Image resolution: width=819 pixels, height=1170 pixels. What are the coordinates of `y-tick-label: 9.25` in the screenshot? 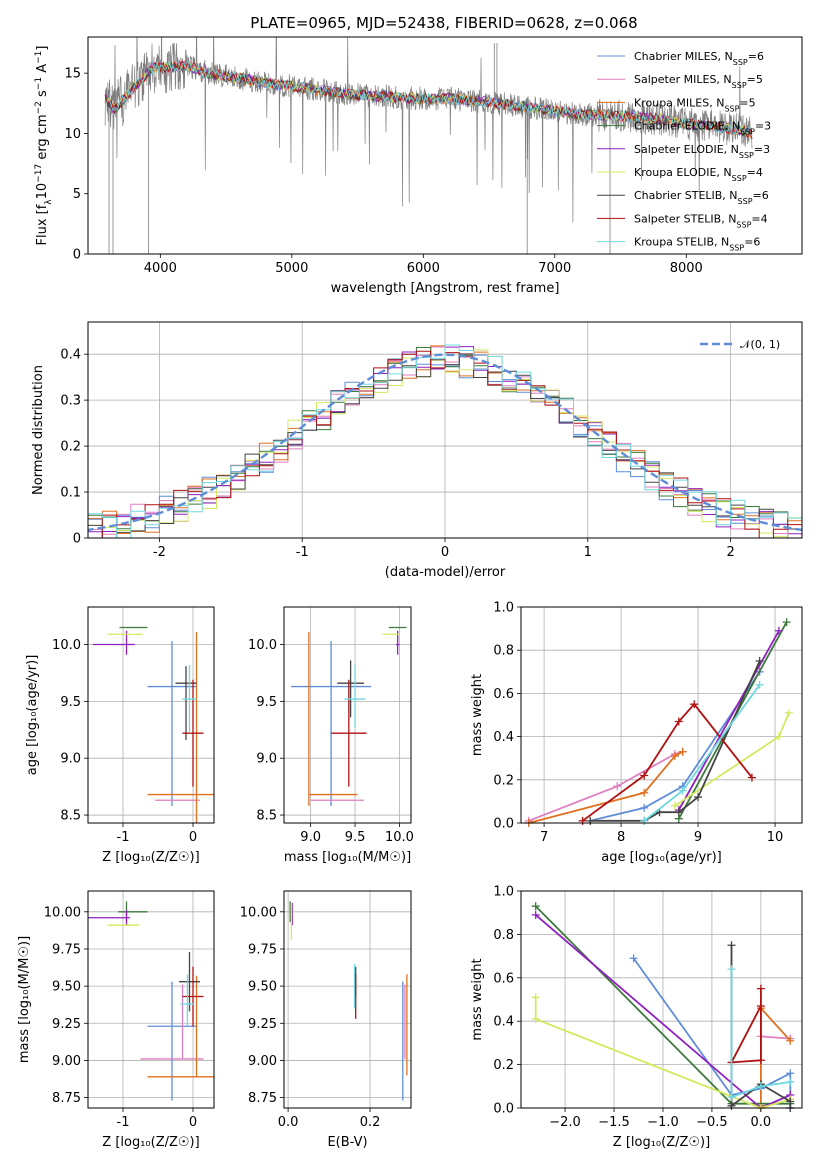 It's located at (262, 1024).